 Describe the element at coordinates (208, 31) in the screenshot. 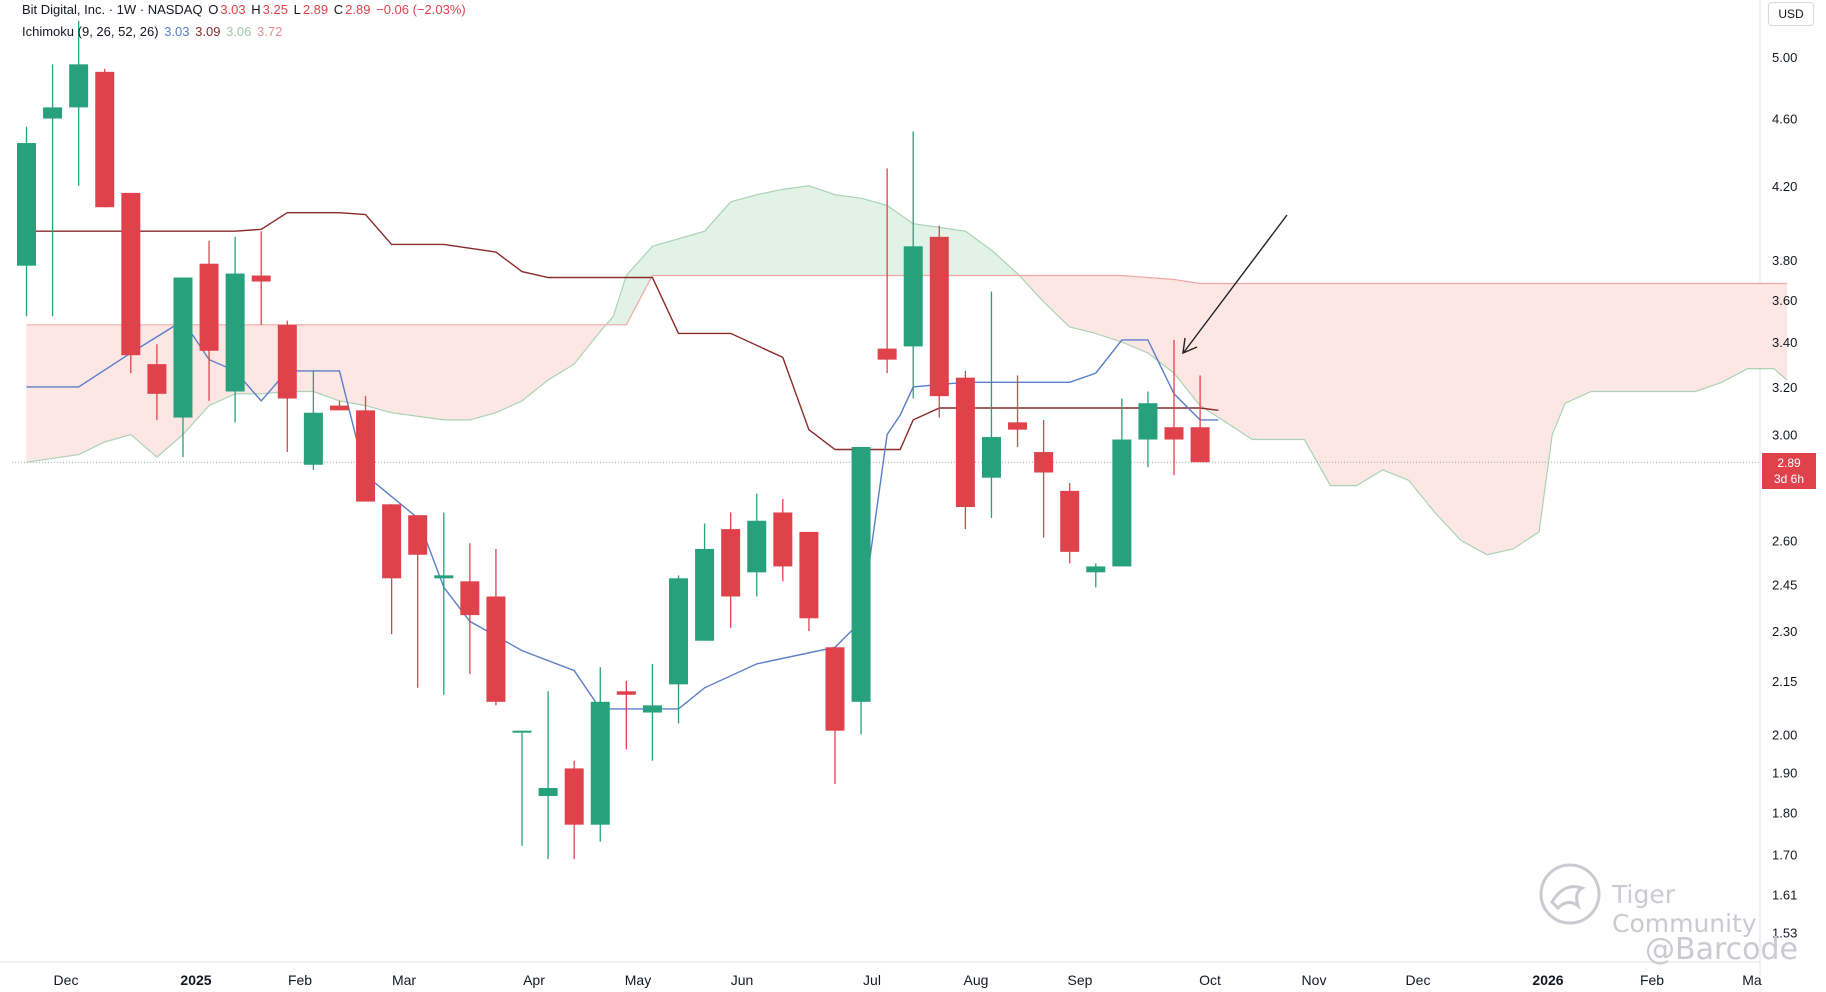

I see `base-value: 3.09` at that location.